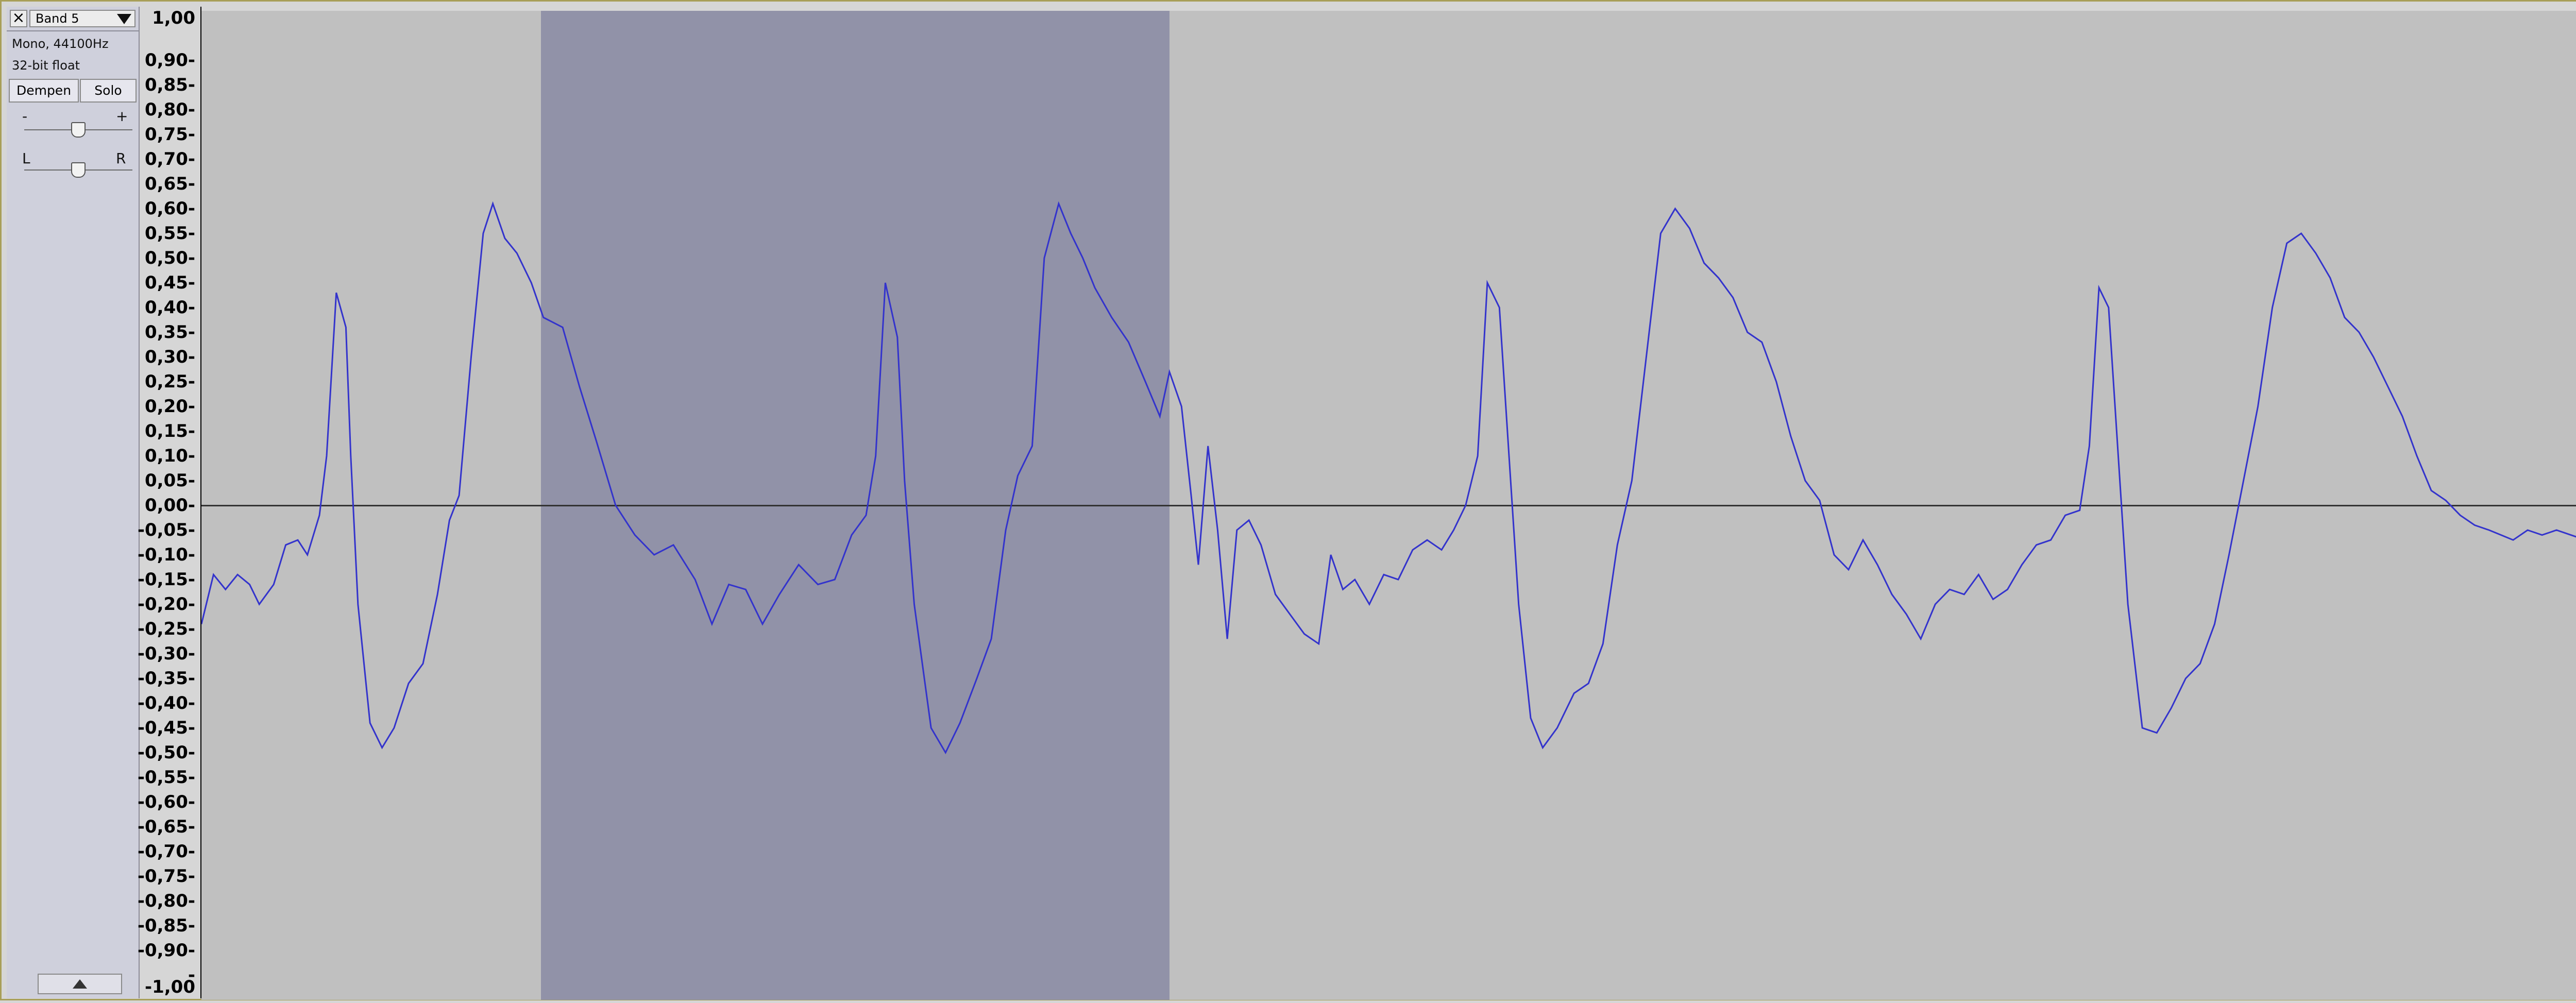 Image resolution: width=2576 pixels, height=1003 pixels. What do you see at coordinates (166, 876) in the screenshot?
I see `ruler-label: -0,75-` at bounding box center [166, 876].